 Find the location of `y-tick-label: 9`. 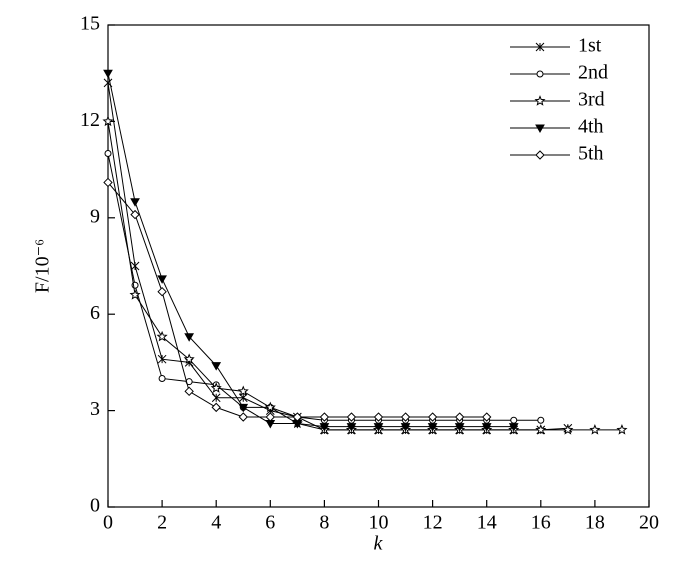

y-tick-label: 9 is located at coordinates (95, 216).